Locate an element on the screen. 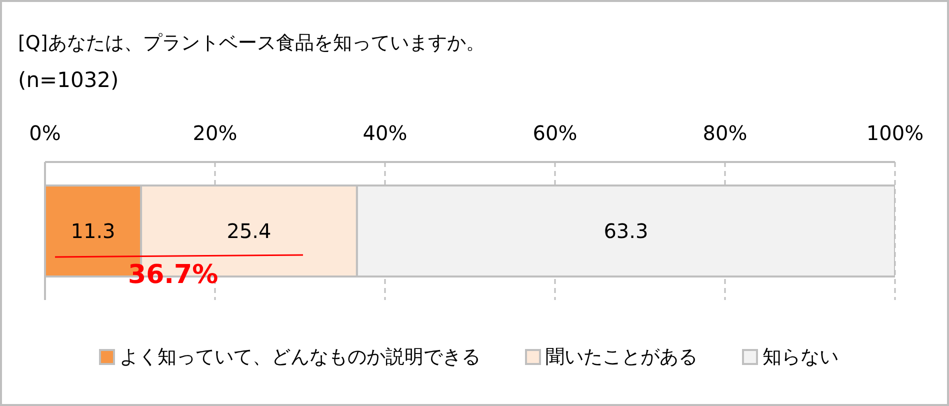 The image size is (949, 406). data-label: 25.4 is located at coordinates (249, 231).